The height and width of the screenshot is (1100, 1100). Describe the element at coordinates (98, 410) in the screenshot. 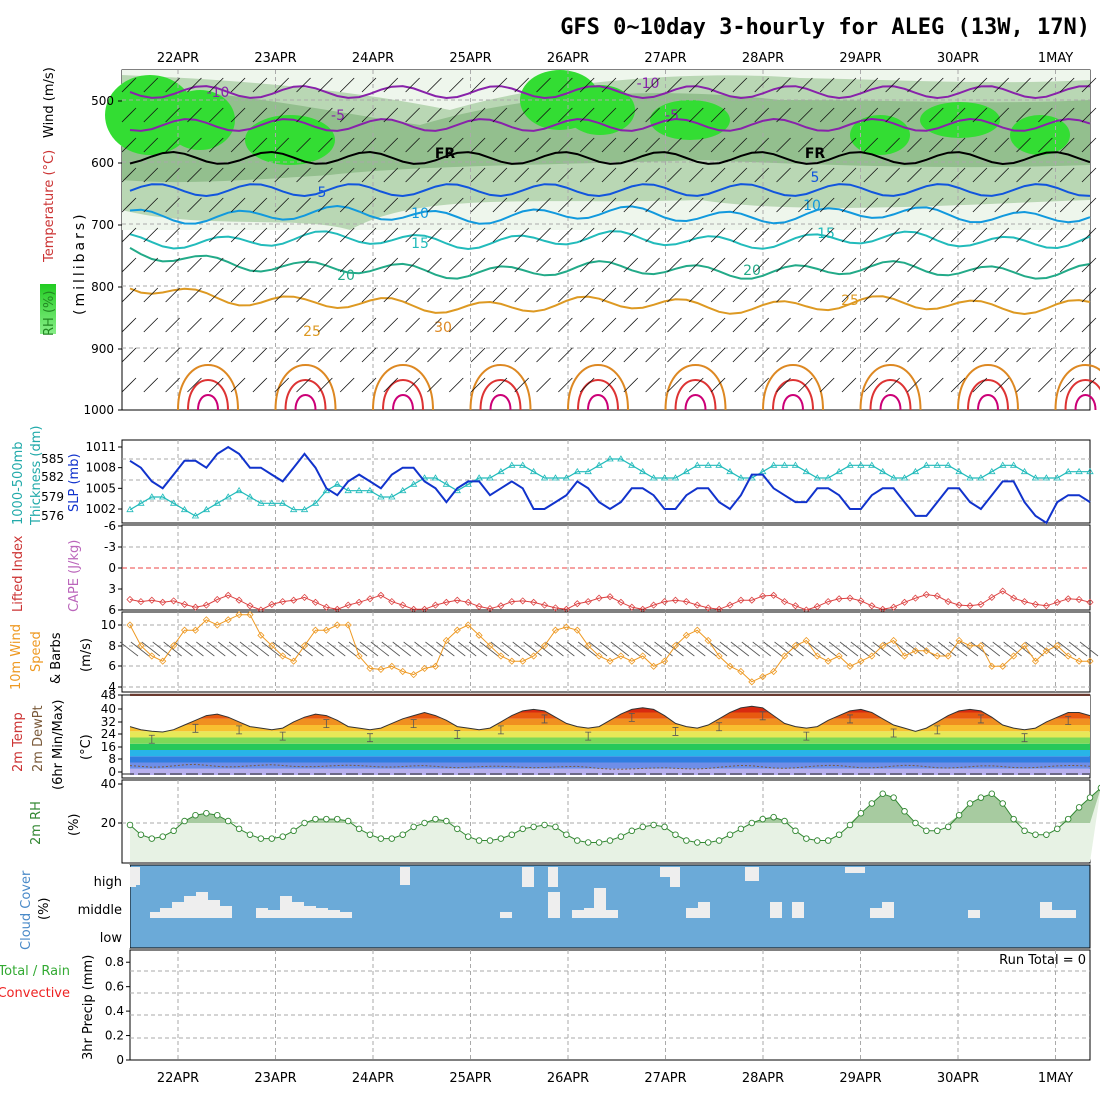

I see `upper-y-label: 1000` at that location.